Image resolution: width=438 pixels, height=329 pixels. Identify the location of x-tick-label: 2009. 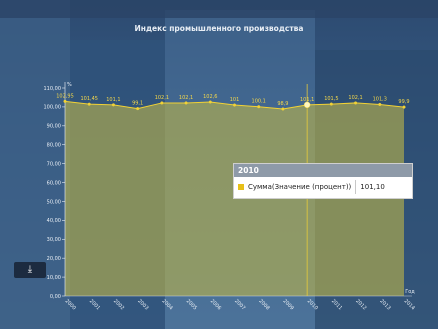
(288, 304).